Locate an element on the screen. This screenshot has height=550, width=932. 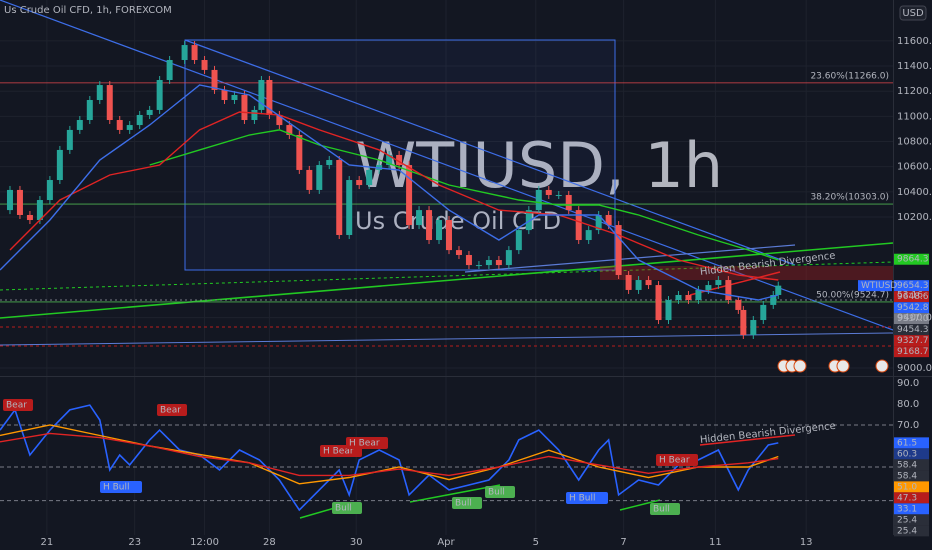
signal-label: H Bear is located at coordinates (674, 461).